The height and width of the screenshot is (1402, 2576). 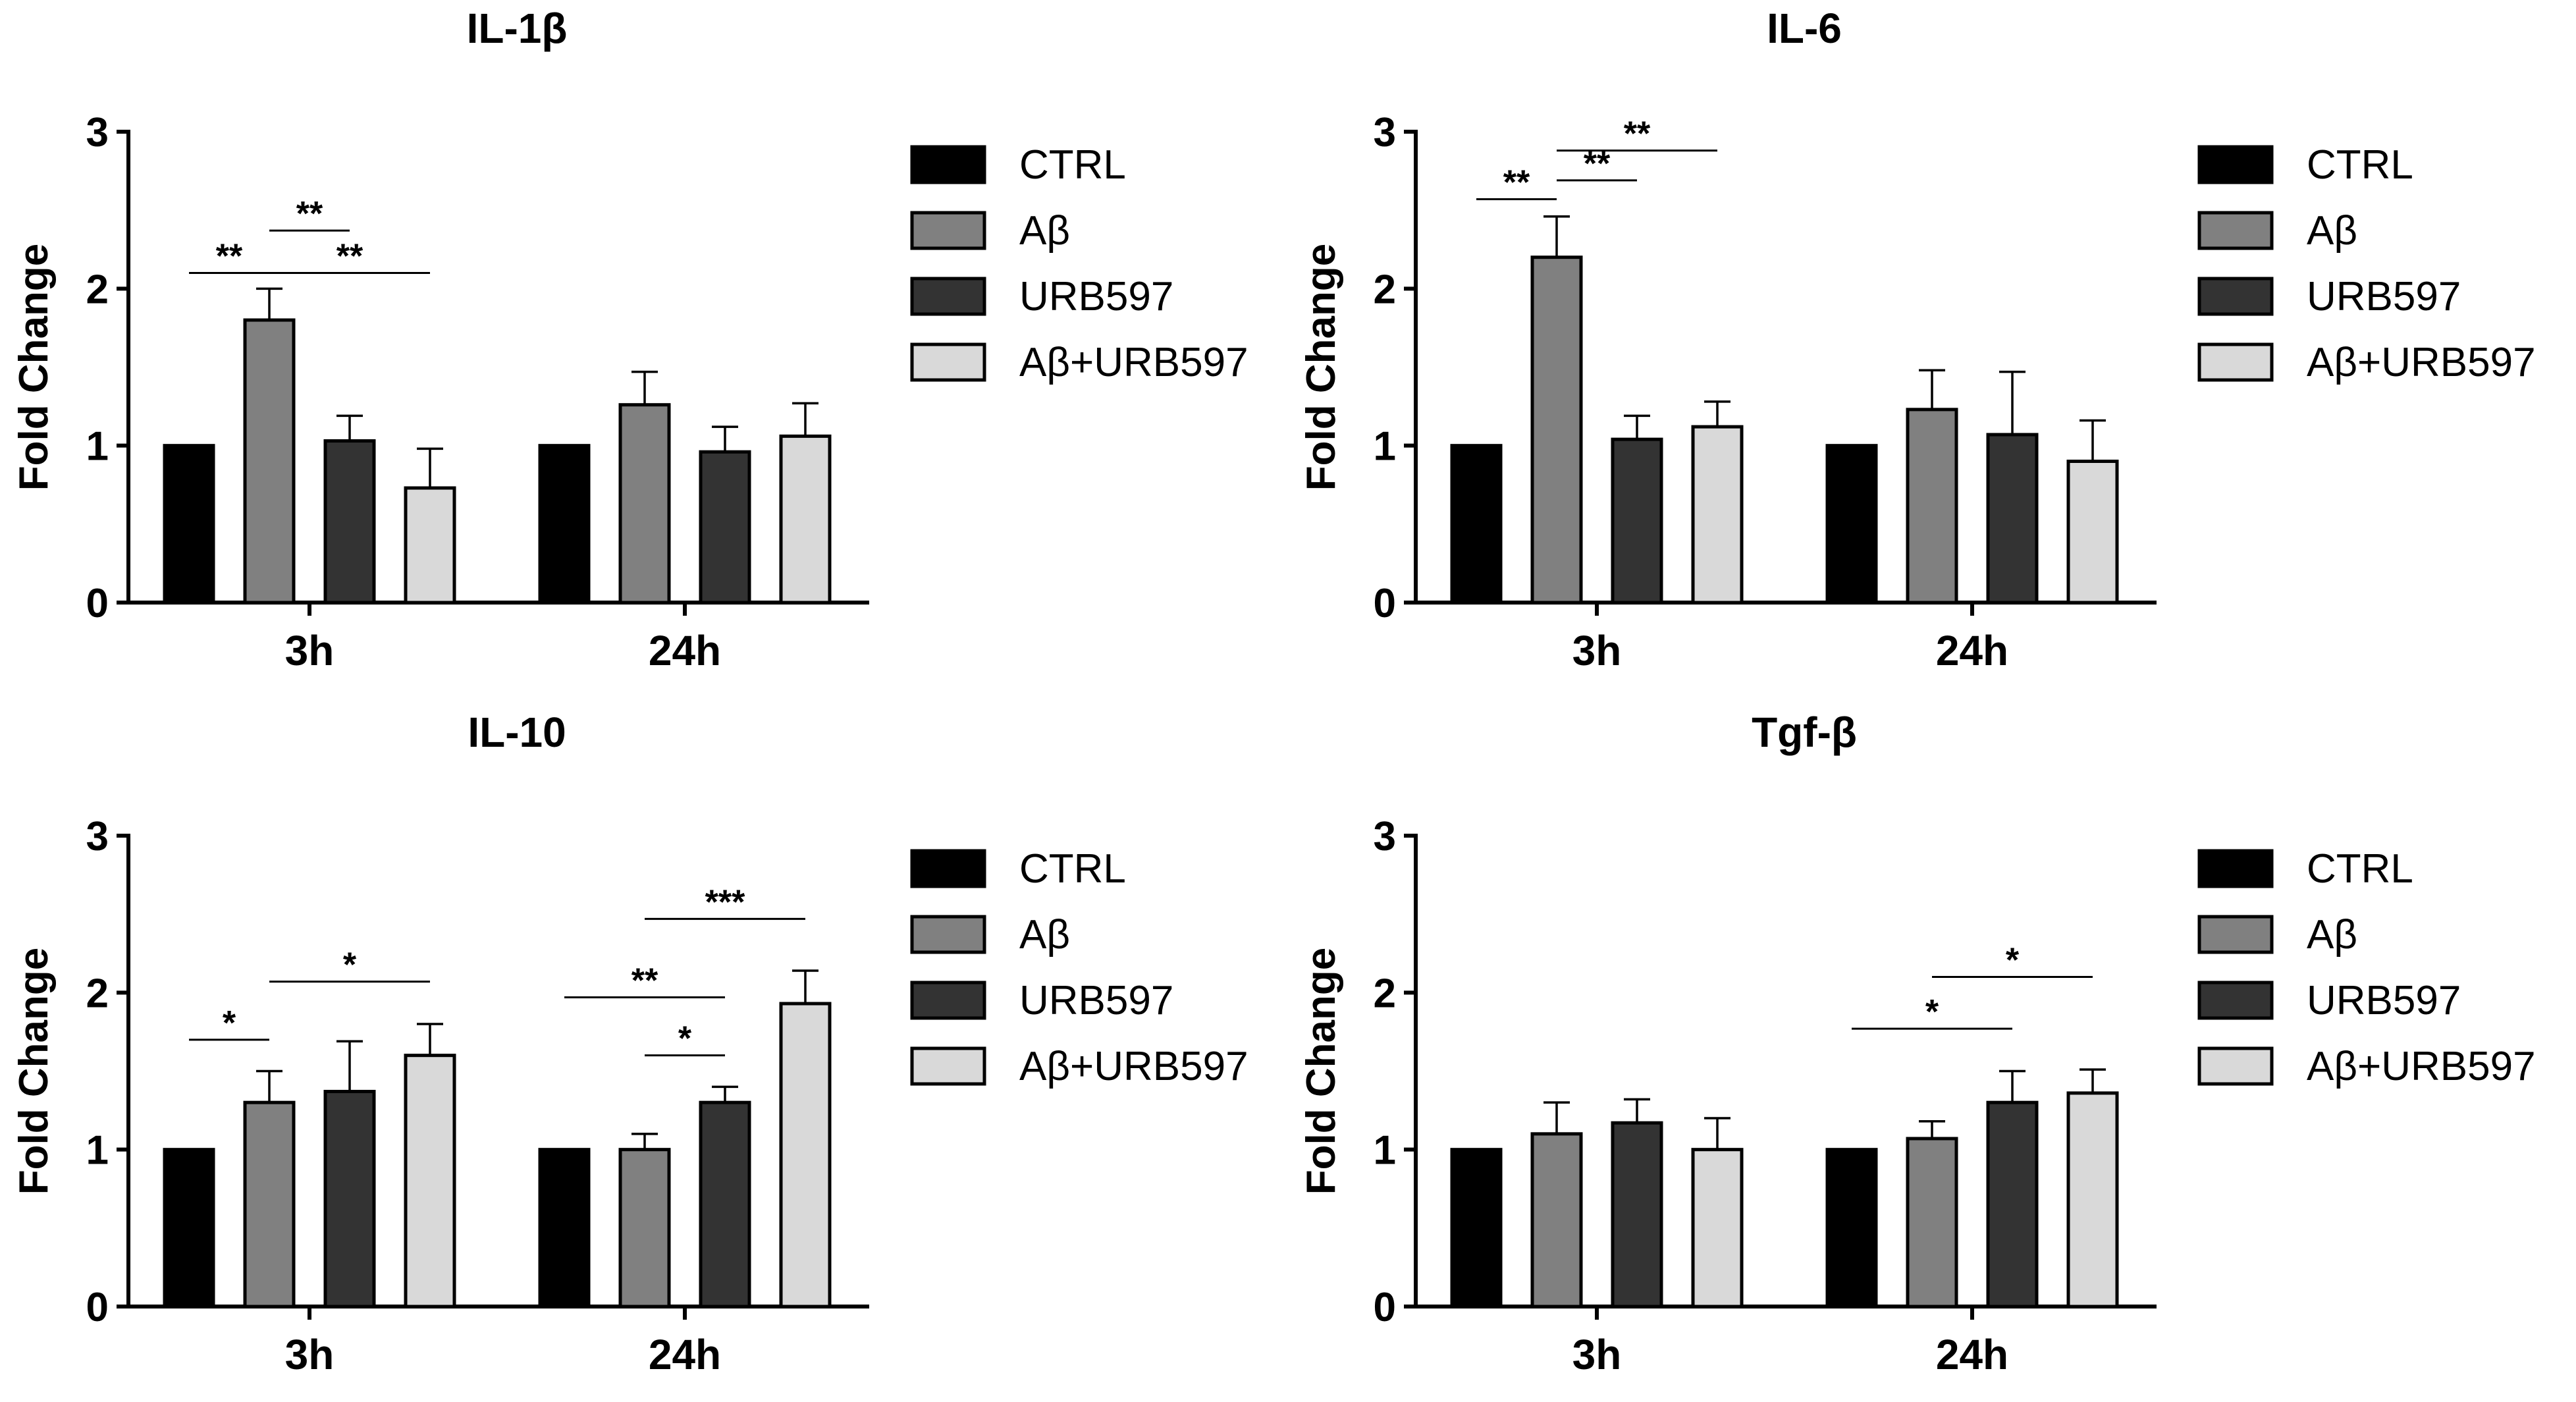 I want to click on chart-title: IL-10, so click(x=517, y=732).